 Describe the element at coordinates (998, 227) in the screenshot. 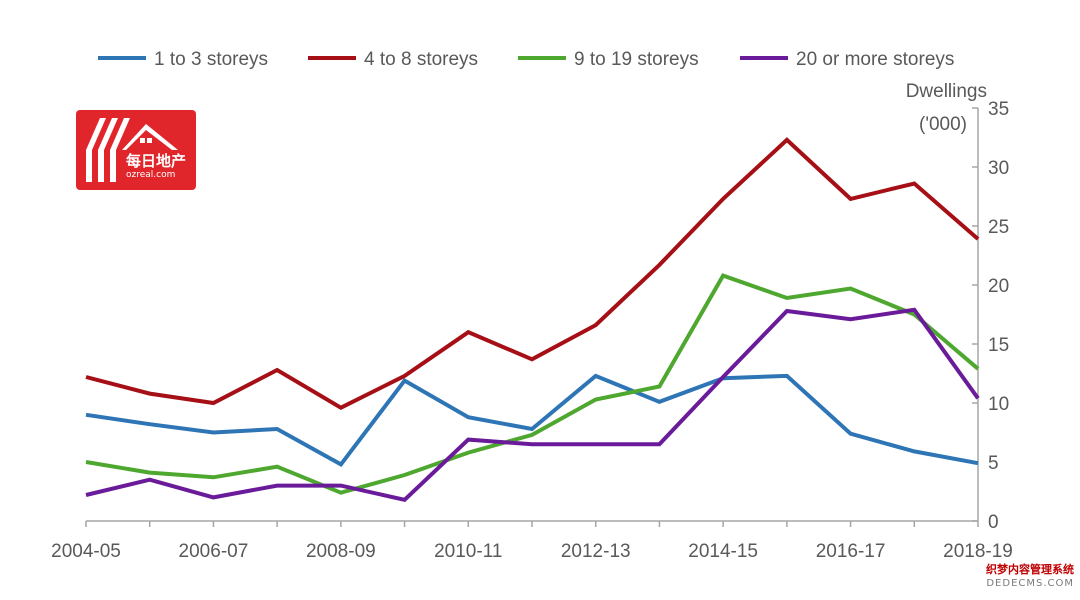

I see `y-tick-label: 25` at that location.